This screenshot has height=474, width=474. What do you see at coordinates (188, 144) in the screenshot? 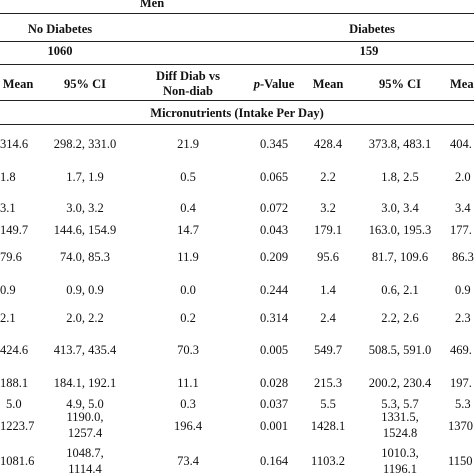
I see `cell-diff: 21.9` at bounding box center [188, 144].